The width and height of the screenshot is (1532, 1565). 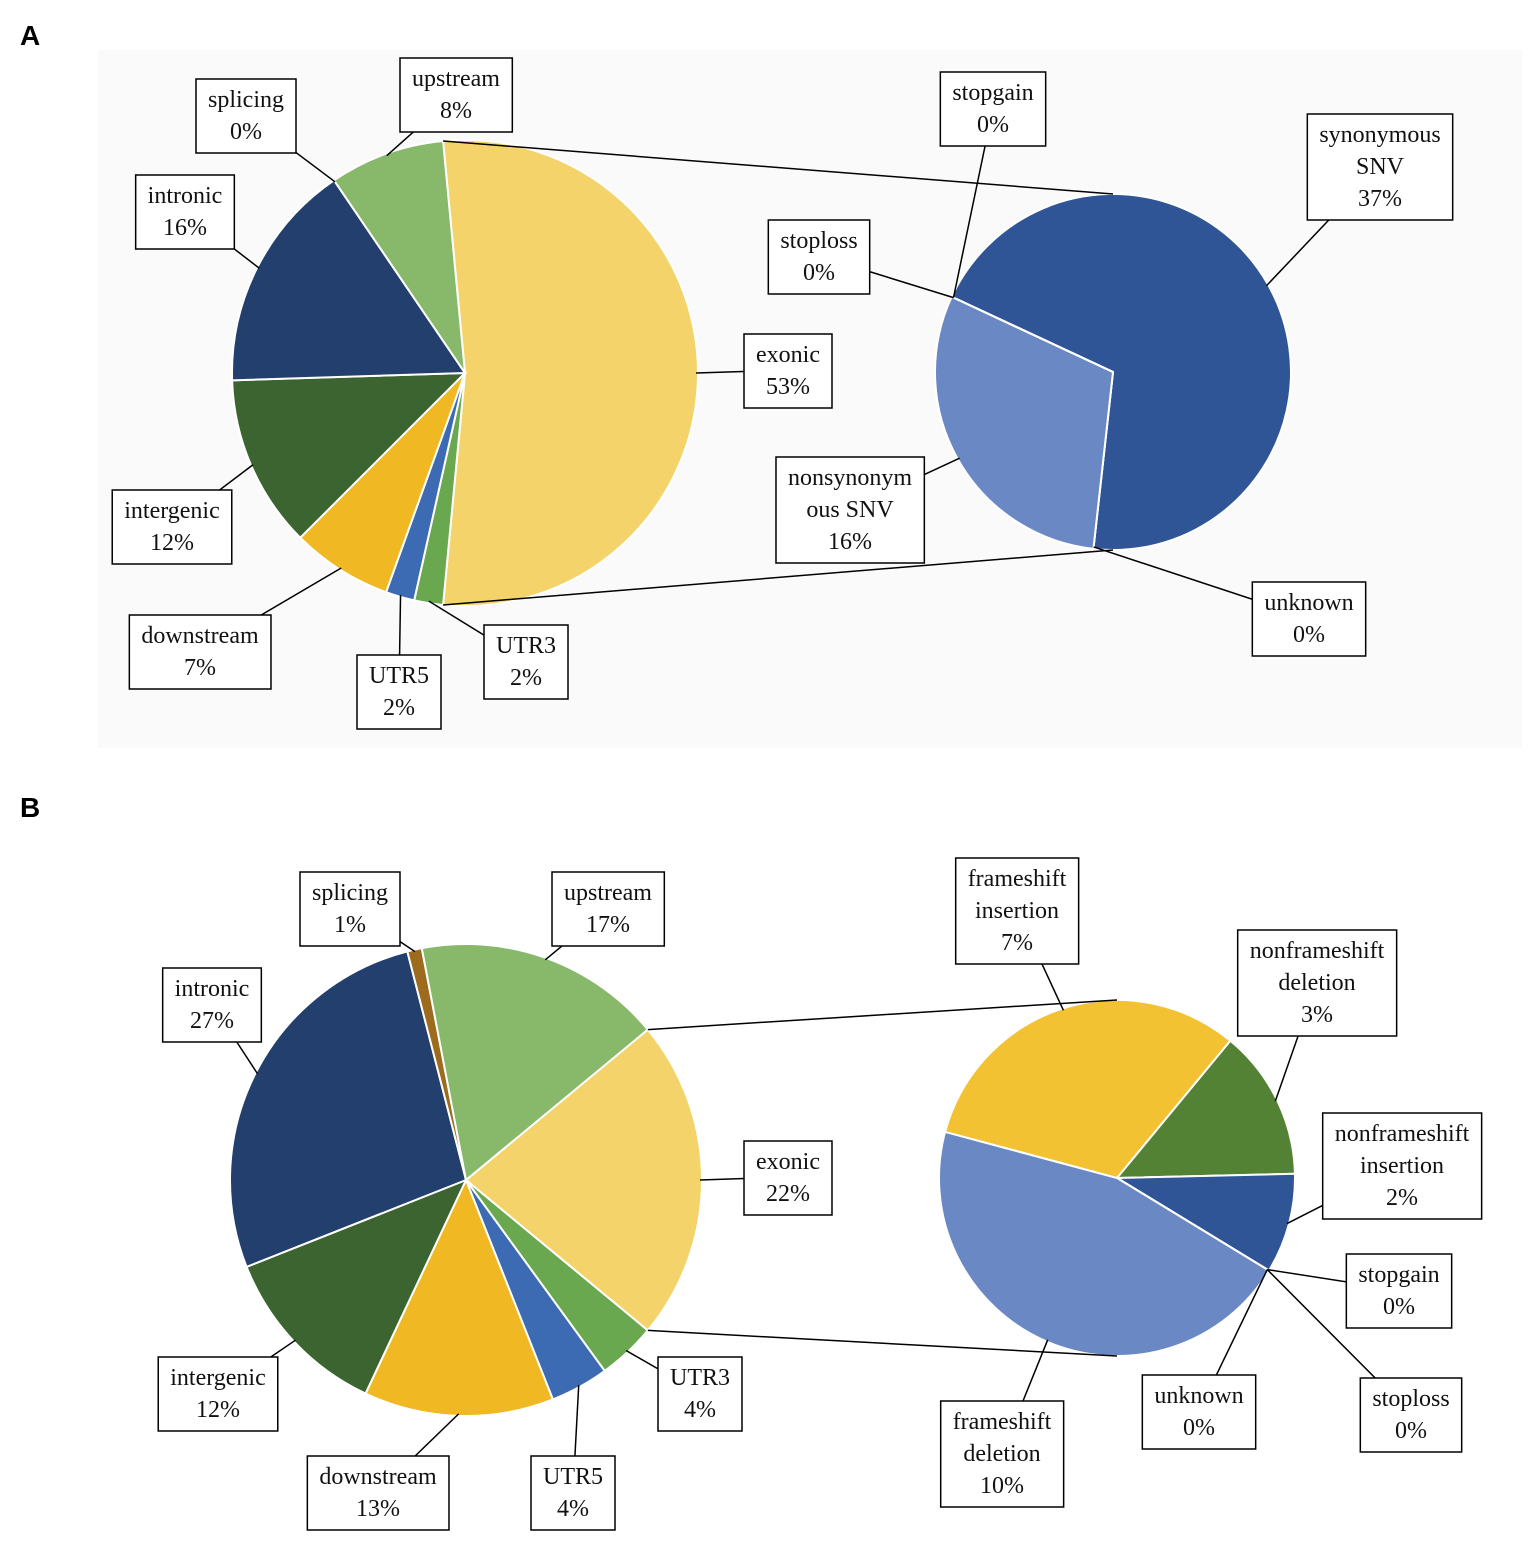 What do you see at coordinates (1317, 951) in the screenshot?
I see `category-line: nonframeshift` at bounding box center [1317, 951].